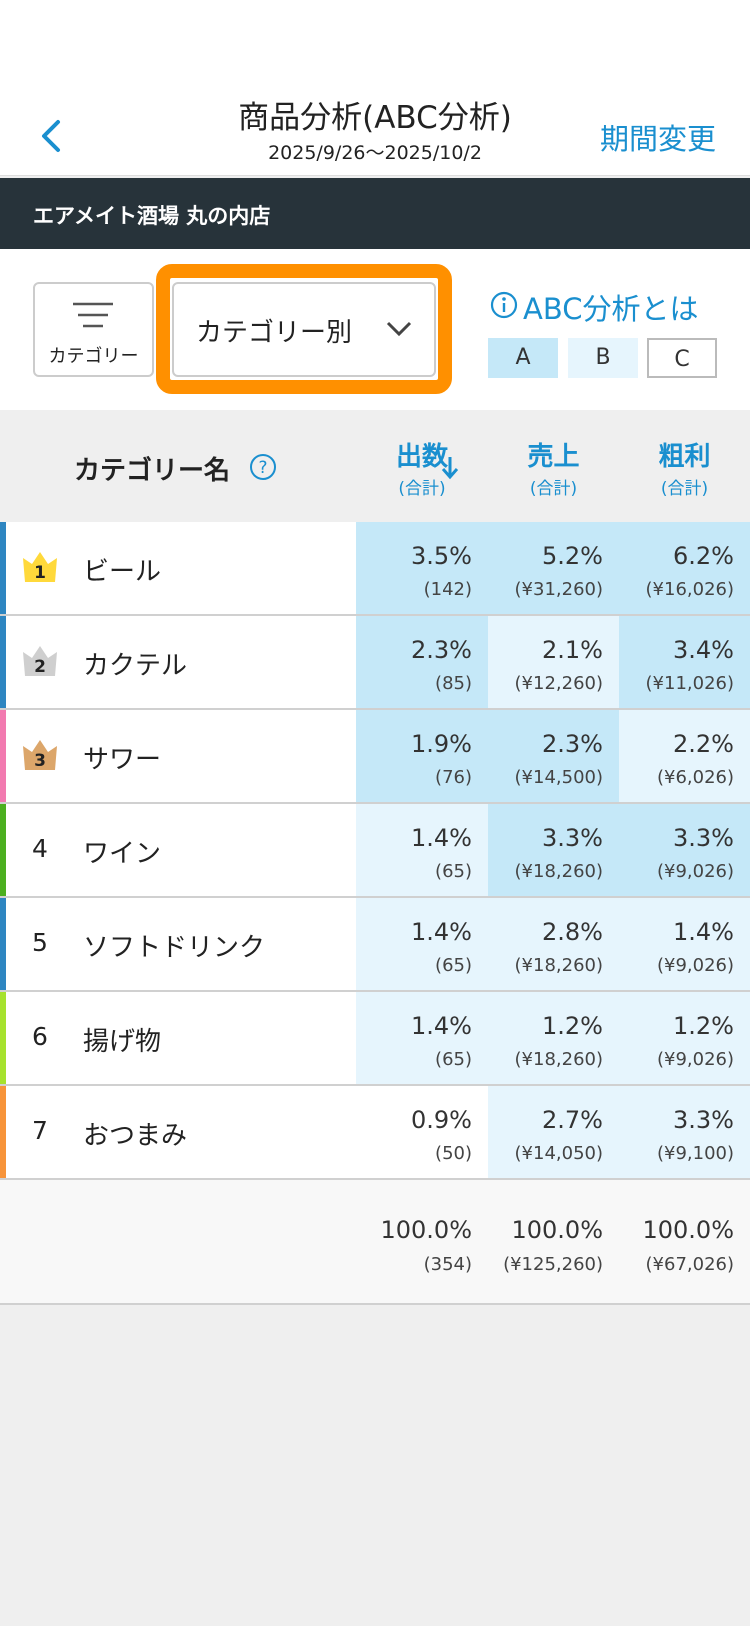 The width and height of the screenshot is (750, 1626). I want to click on cell-value: 2.7%, so click(572, 1120).